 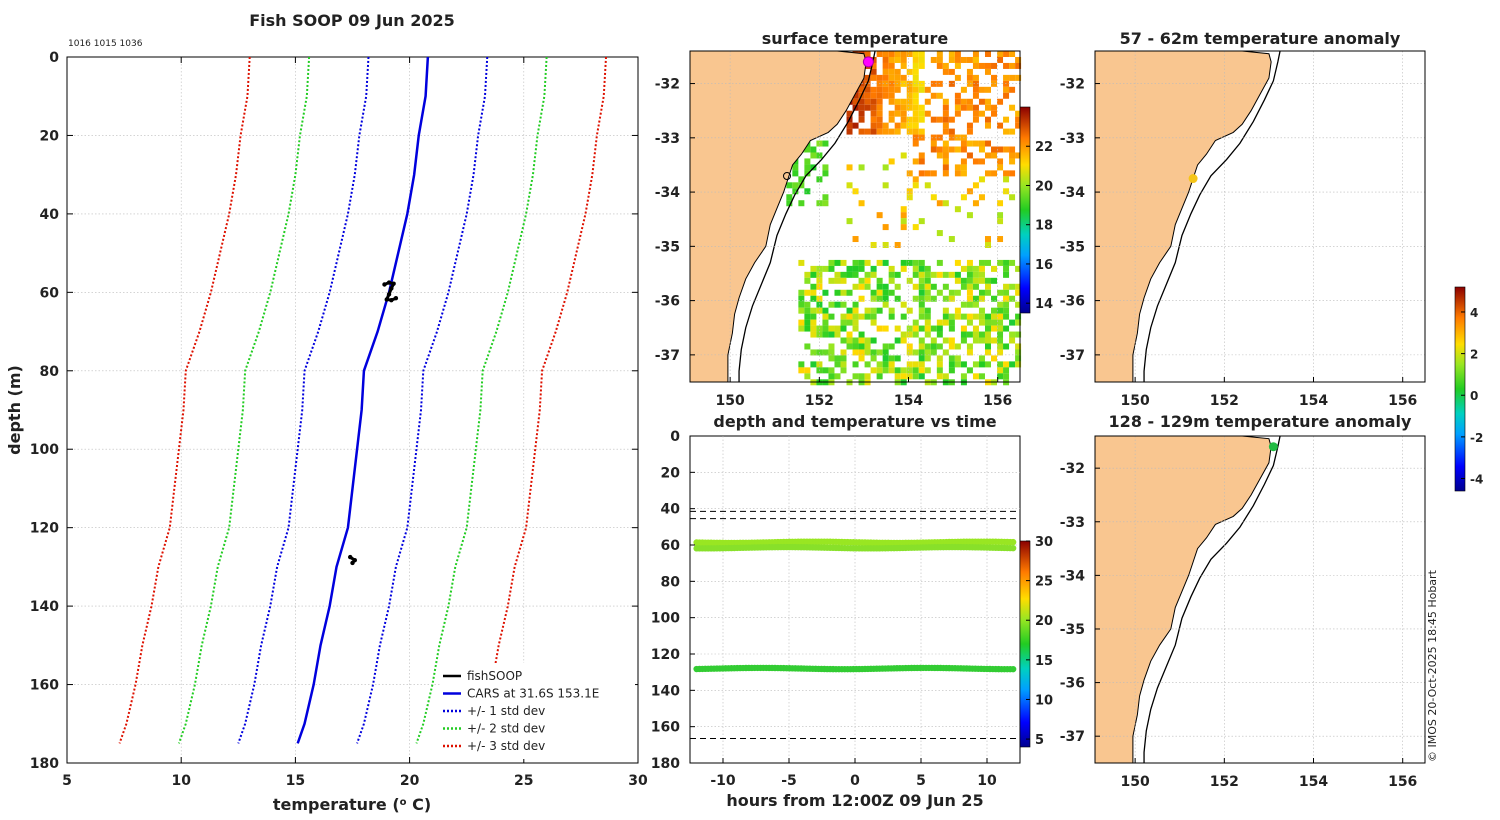 I want to click on anomaly-deep-ytick-label: -33, so click(x=1072, y=523).